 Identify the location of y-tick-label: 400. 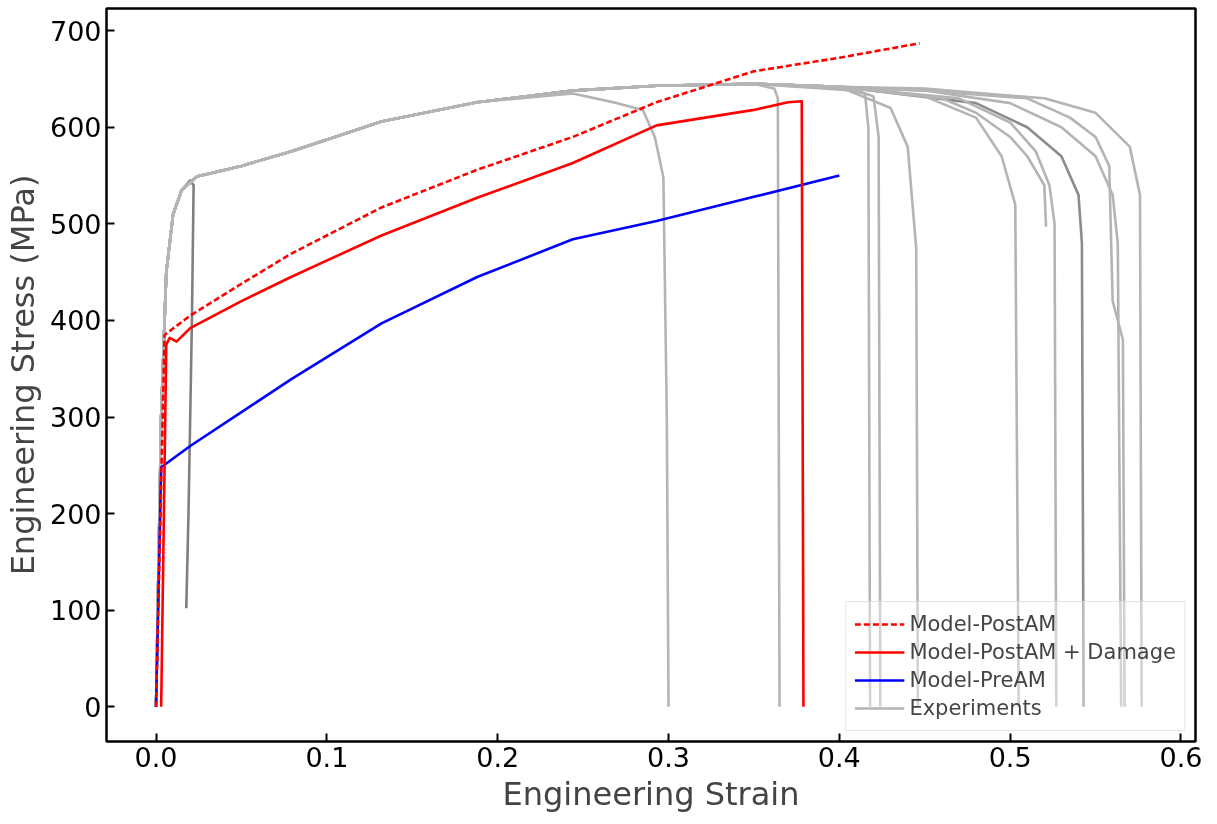
(75, 321).